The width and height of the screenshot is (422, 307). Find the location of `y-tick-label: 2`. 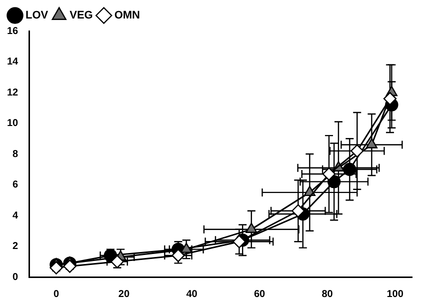

y-tick-label: 2 is located at coordinates (15, 246).